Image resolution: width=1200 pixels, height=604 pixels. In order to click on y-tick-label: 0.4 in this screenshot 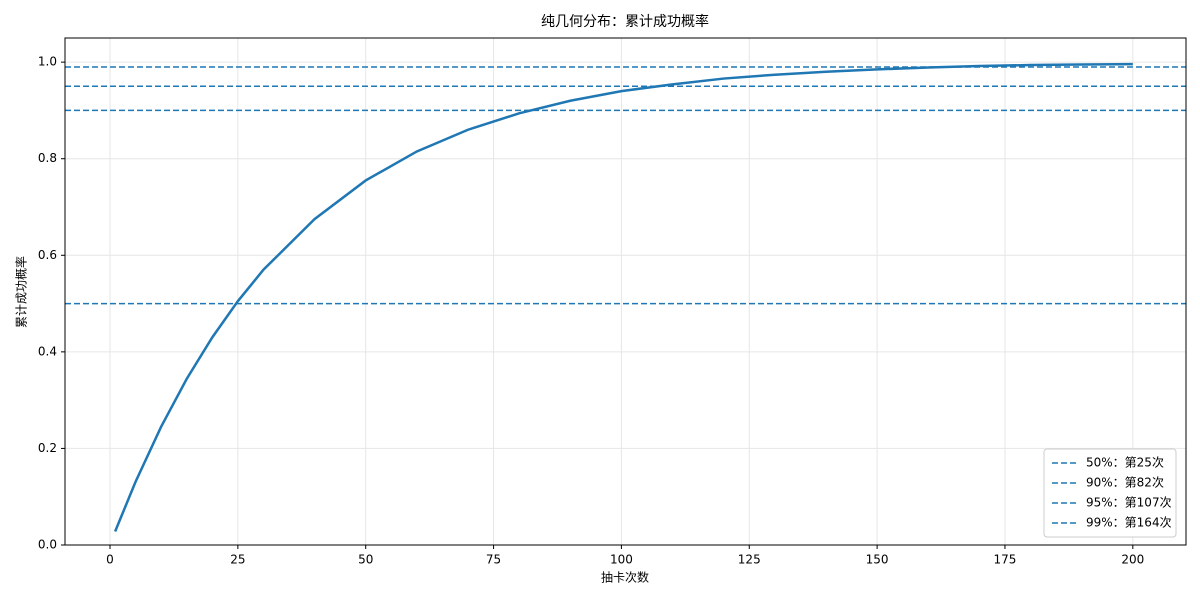, I will do `click(47, 351)`.